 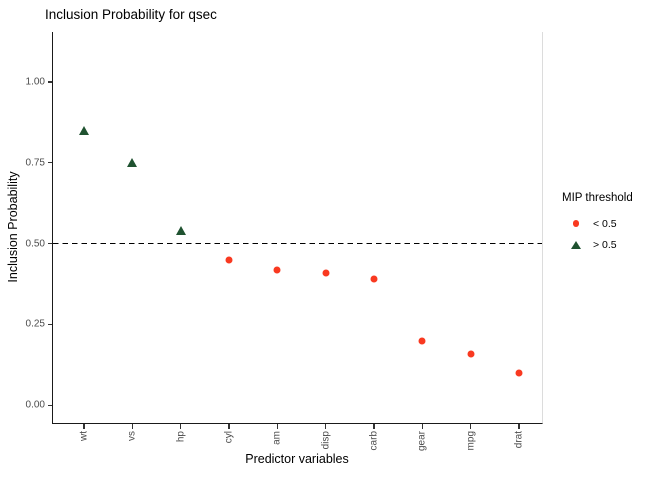 What do you see at coordinates (84, 130) in the screenshot?
I see `data-point-wt` at bounding box center [84, 130].